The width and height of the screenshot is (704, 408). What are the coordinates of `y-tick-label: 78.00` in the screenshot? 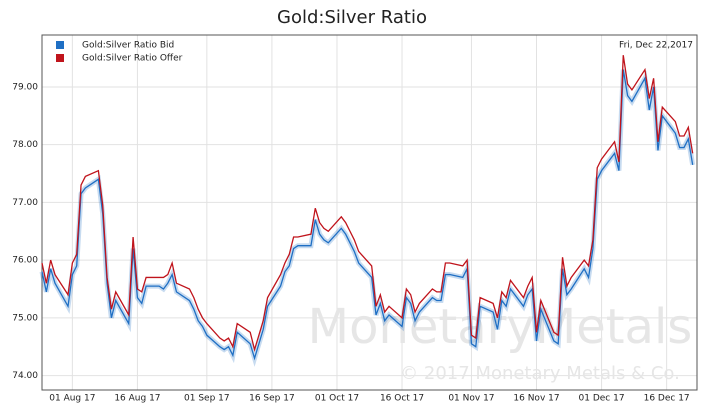 It's located at (25, 145).